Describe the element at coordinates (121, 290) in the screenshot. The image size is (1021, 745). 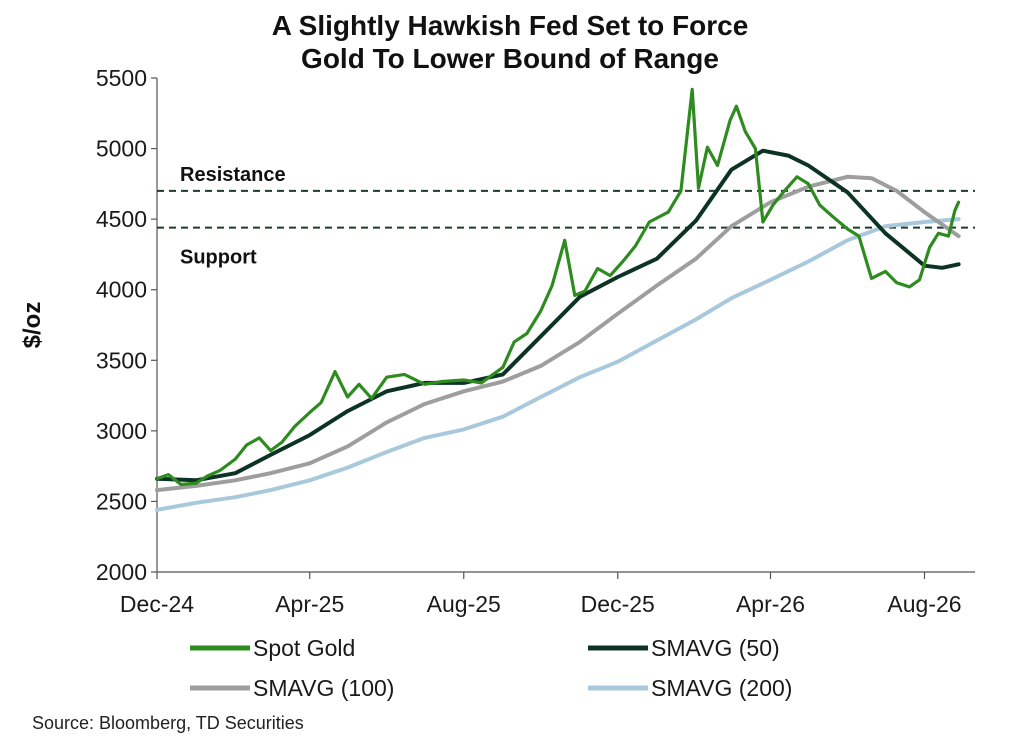
I see `y-tick-label: 4000` at that location.